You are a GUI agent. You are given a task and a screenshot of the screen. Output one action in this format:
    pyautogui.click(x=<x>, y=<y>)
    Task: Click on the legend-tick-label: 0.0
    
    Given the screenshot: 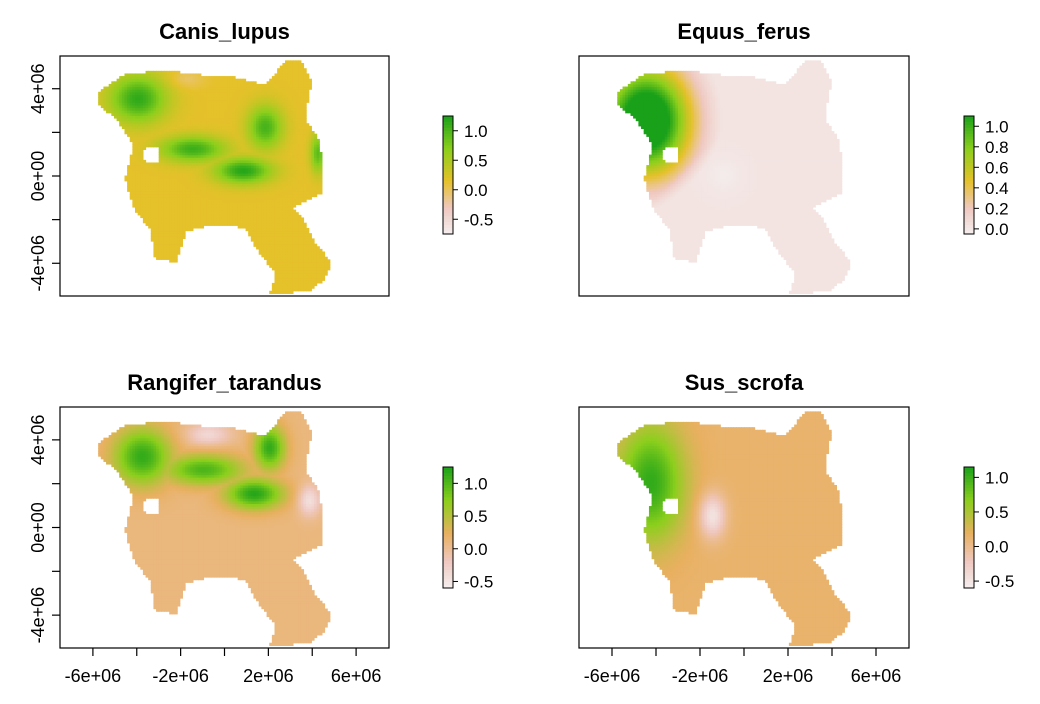 What is the action you would take?
    pyautogui.click(x=476, y=190)
    